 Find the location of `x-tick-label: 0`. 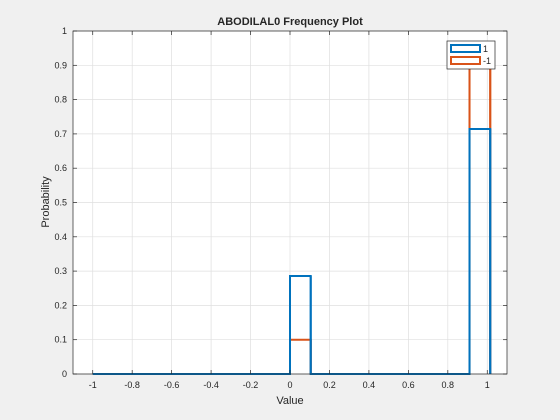

x-tick-label: 0 is located at coordinates (289, 385).